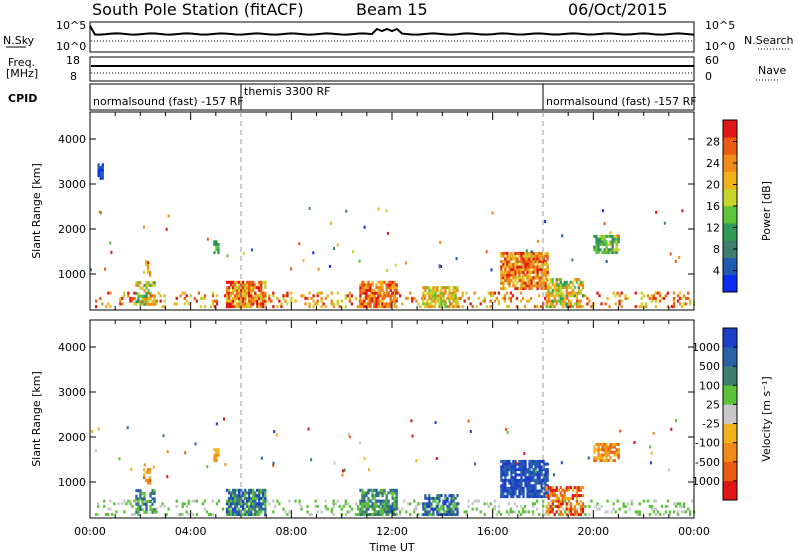  I want to click on station-title: South Pole Station (fitACF), so click(198, 9).